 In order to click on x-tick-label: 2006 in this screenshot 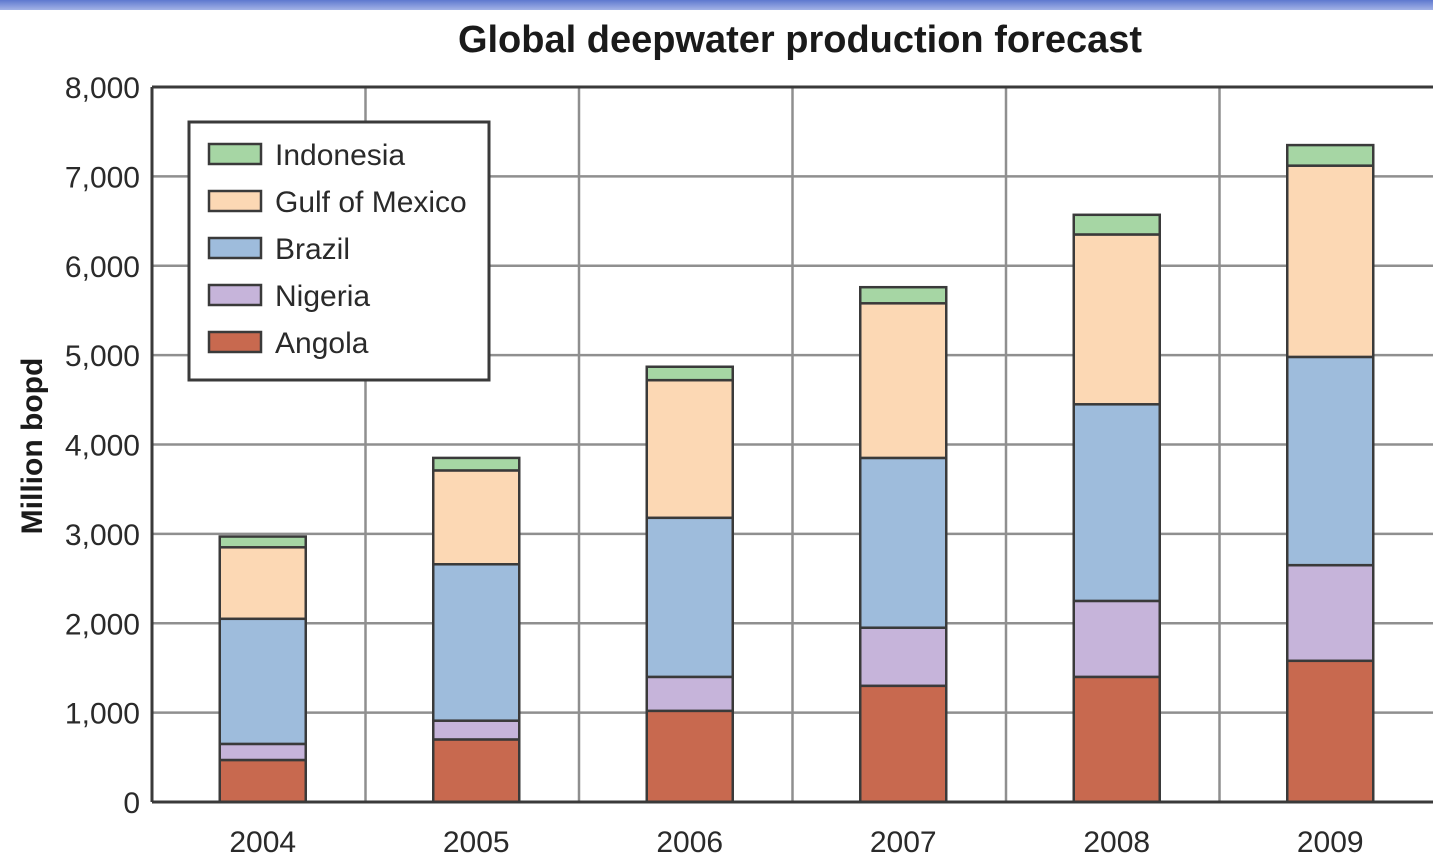, I will do `click(689, 840)`.